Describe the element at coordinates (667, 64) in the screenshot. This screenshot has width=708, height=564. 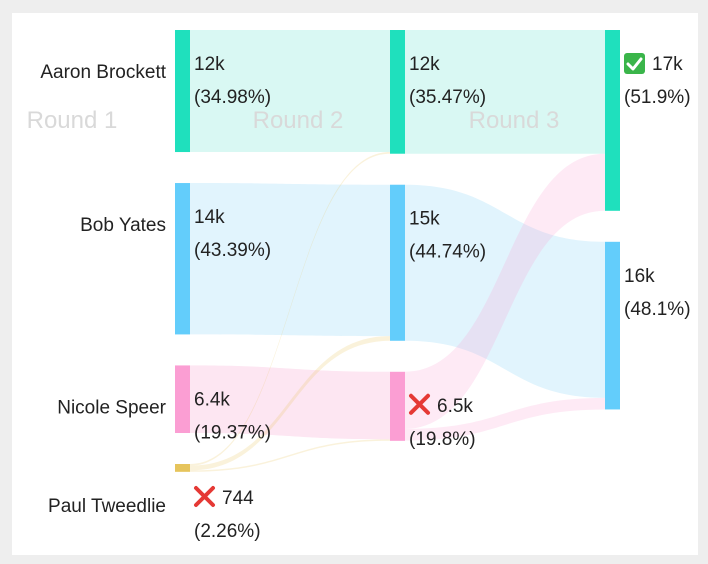
I see `value-label-aaron-brockett-round-3: 17k` at that location.